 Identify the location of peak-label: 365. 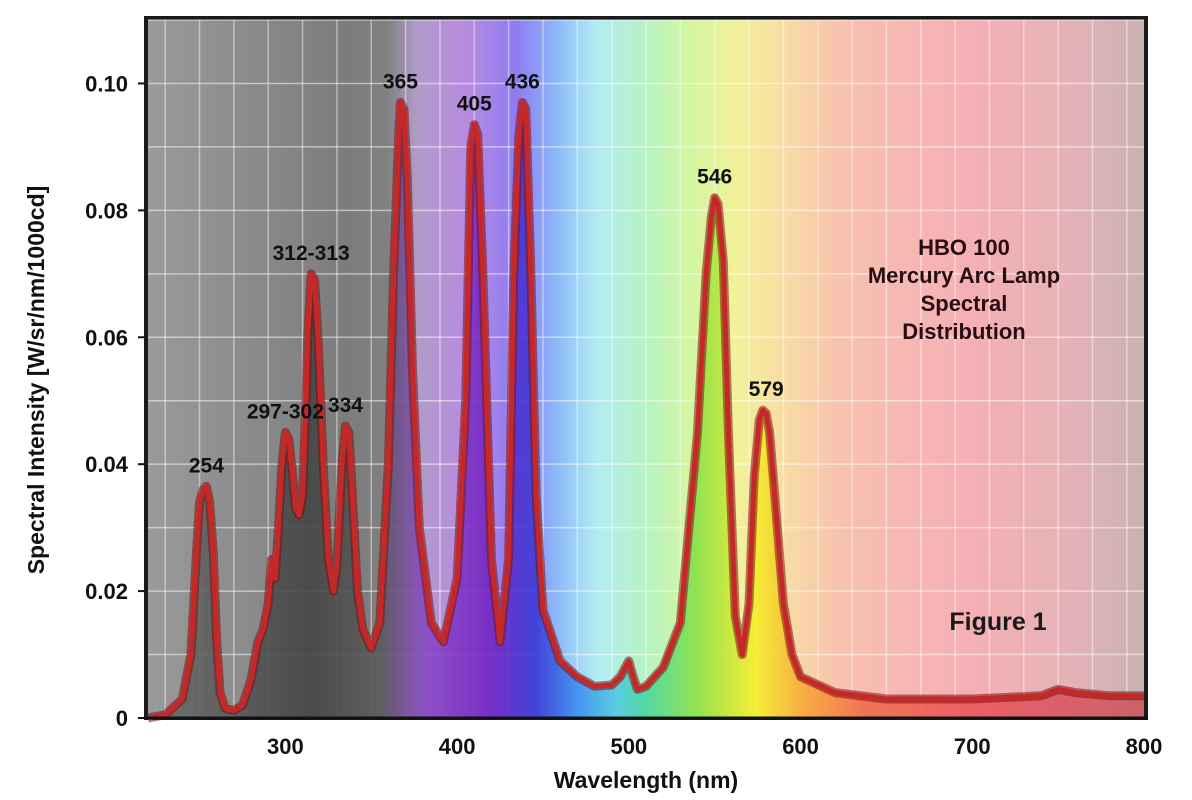
(400, 81).